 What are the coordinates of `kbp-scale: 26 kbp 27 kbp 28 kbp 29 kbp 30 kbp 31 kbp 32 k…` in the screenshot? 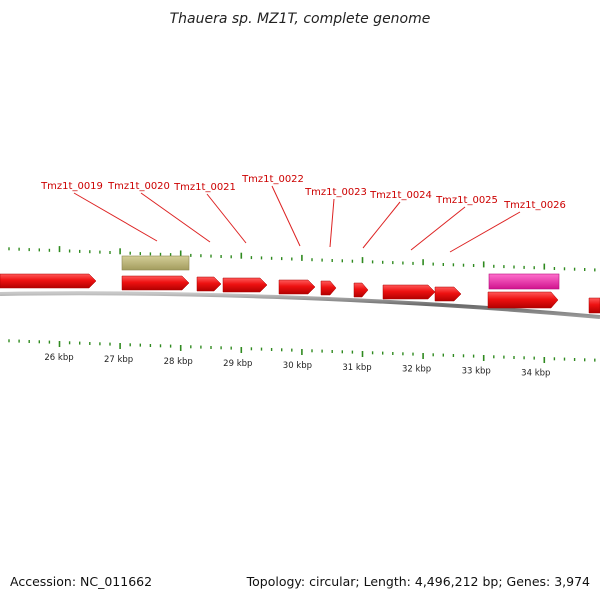 It's located at (297, 366).